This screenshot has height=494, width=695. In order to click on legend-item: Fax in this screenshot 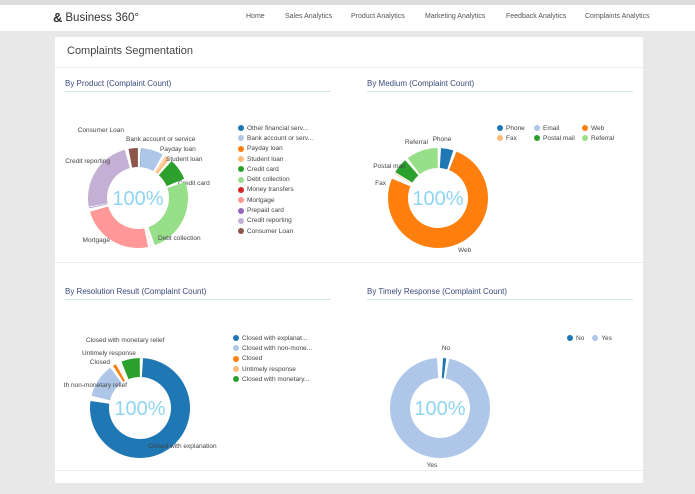, I will do `click(515, 138)`.